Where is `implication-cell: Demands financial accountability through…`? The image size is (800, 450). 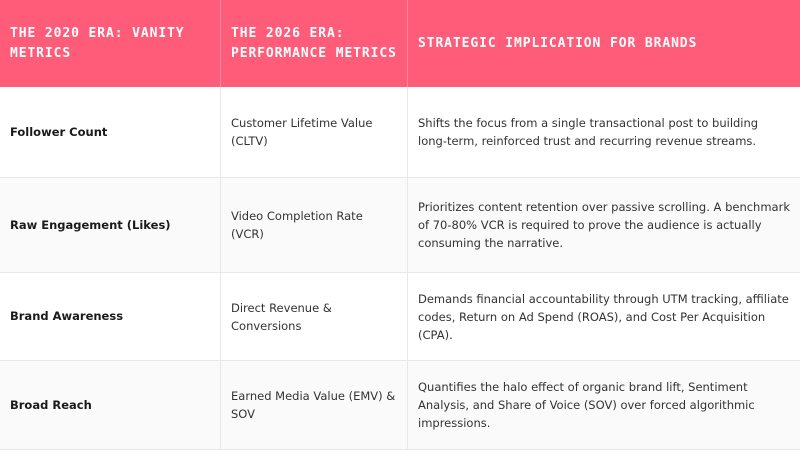
implication-cell: Demands financial accountability through… is located at coordinates (604, 317).